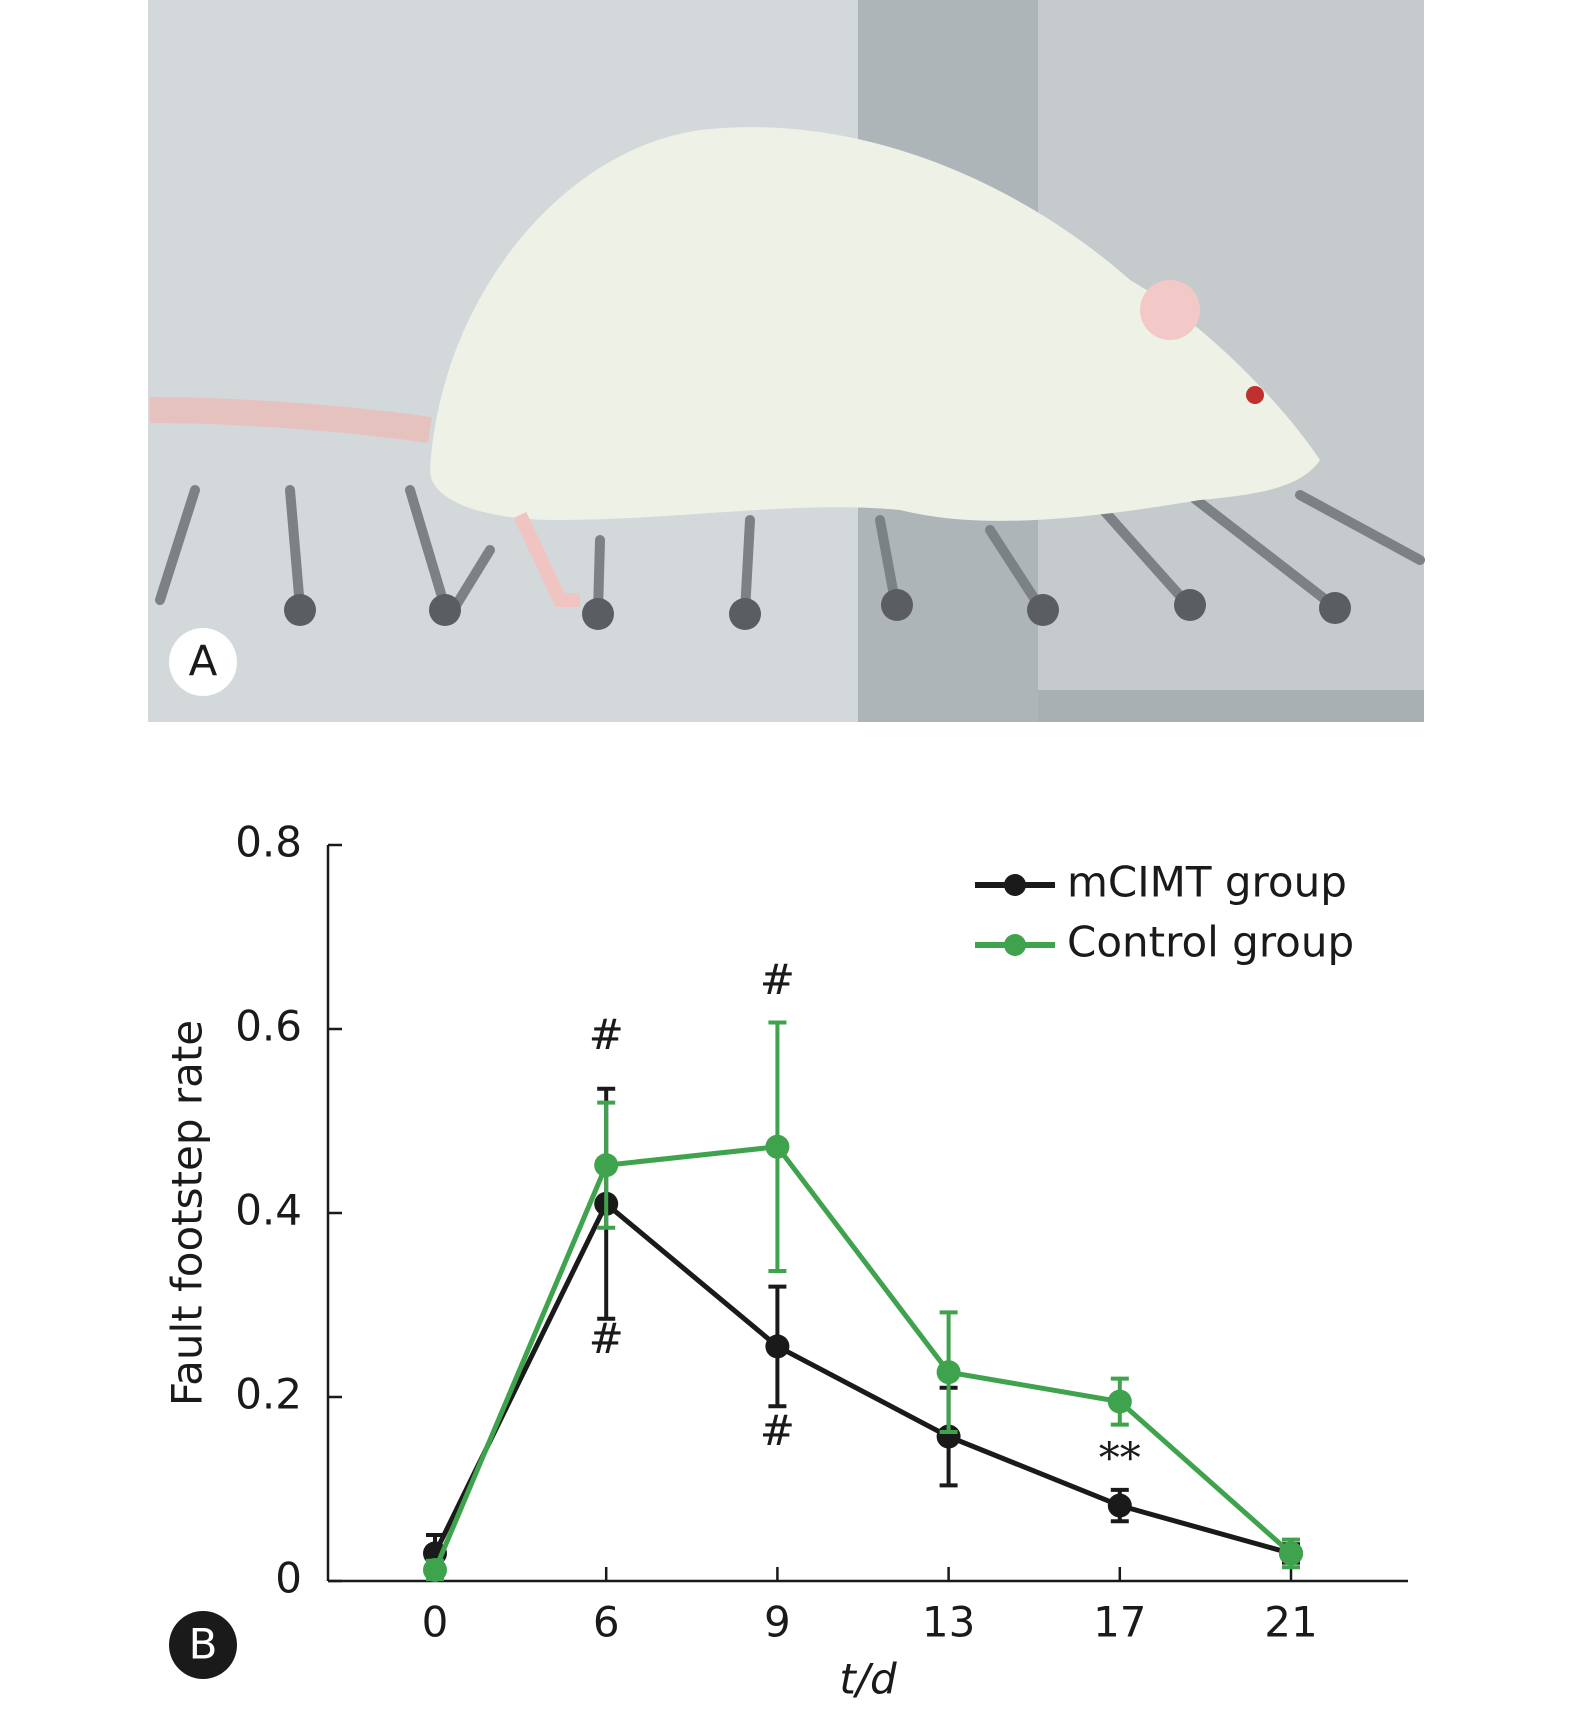 This screenshot has width=1575, height=1717. Describe the element at coordinates (948, 1622) in the screenshot. I see `x-tick-label: 13` at that location.